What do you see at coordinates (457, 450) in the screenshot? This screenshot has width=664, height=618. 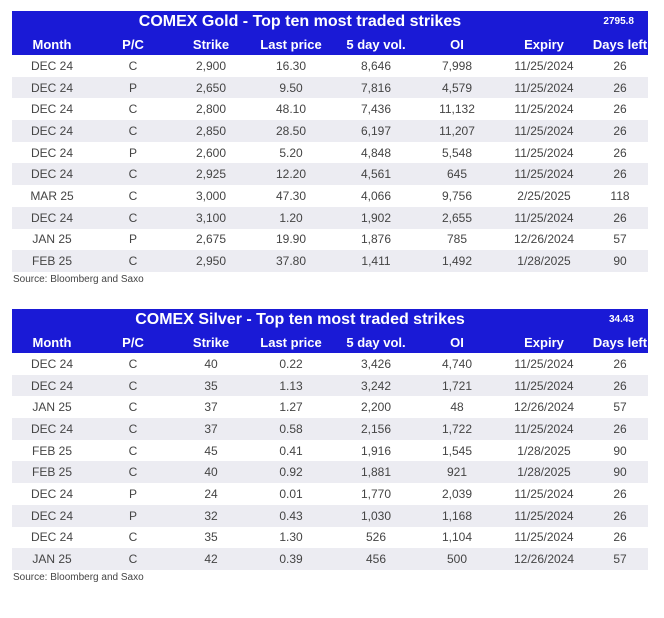 I see `table-cell: 1,545` at bounding box center [457, 450].